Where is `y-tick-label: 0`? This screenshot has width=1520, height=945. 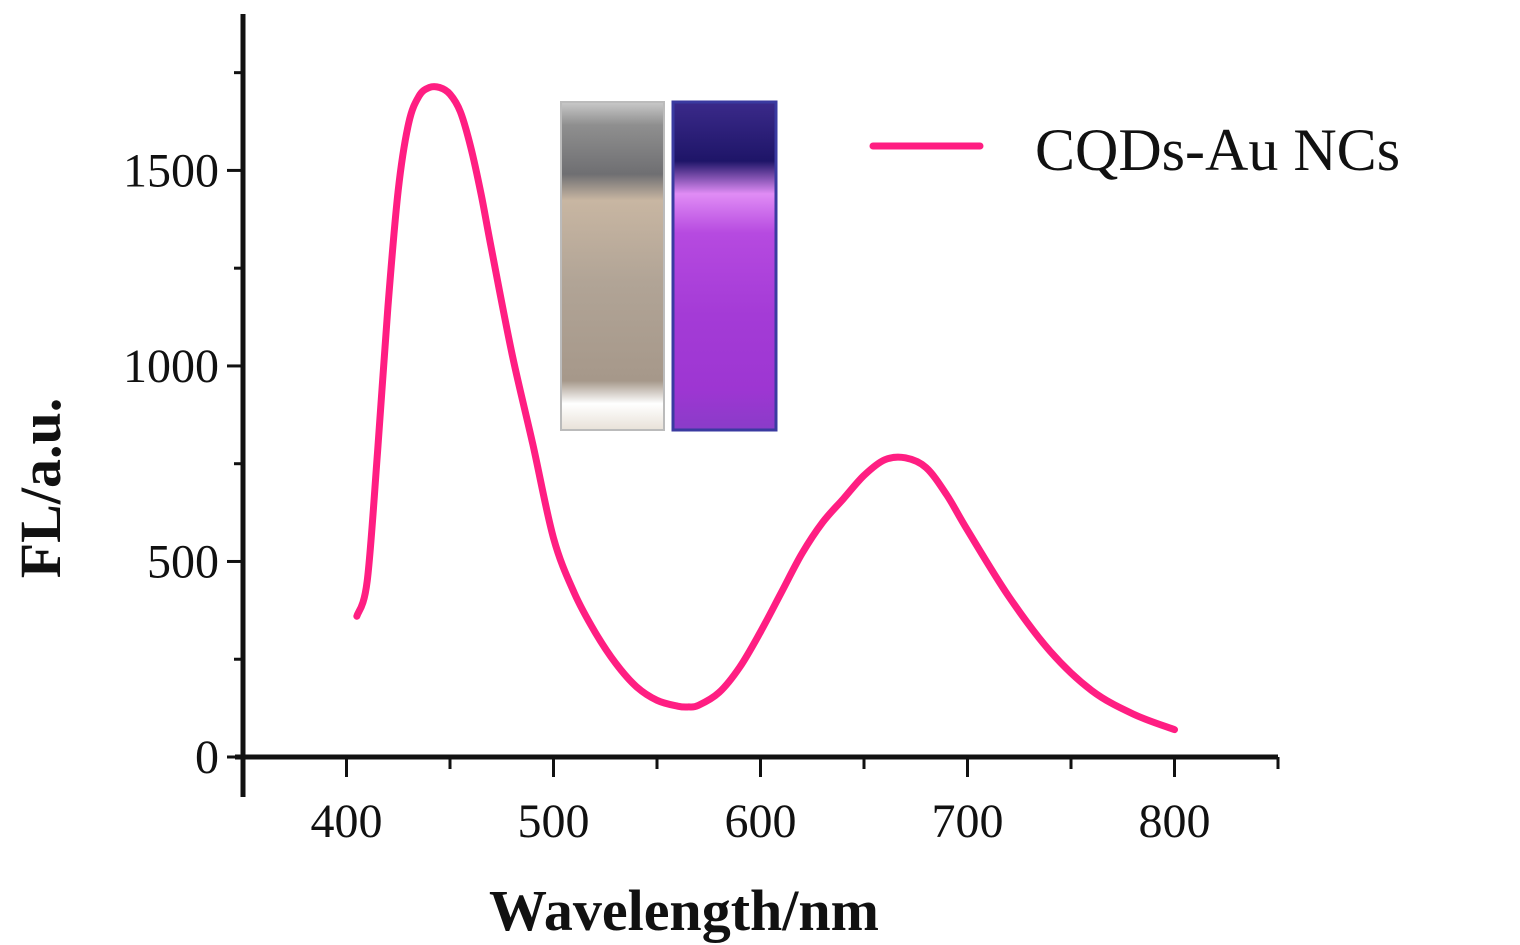
y-tick-label: 0 is located at coordinates (207, 757).